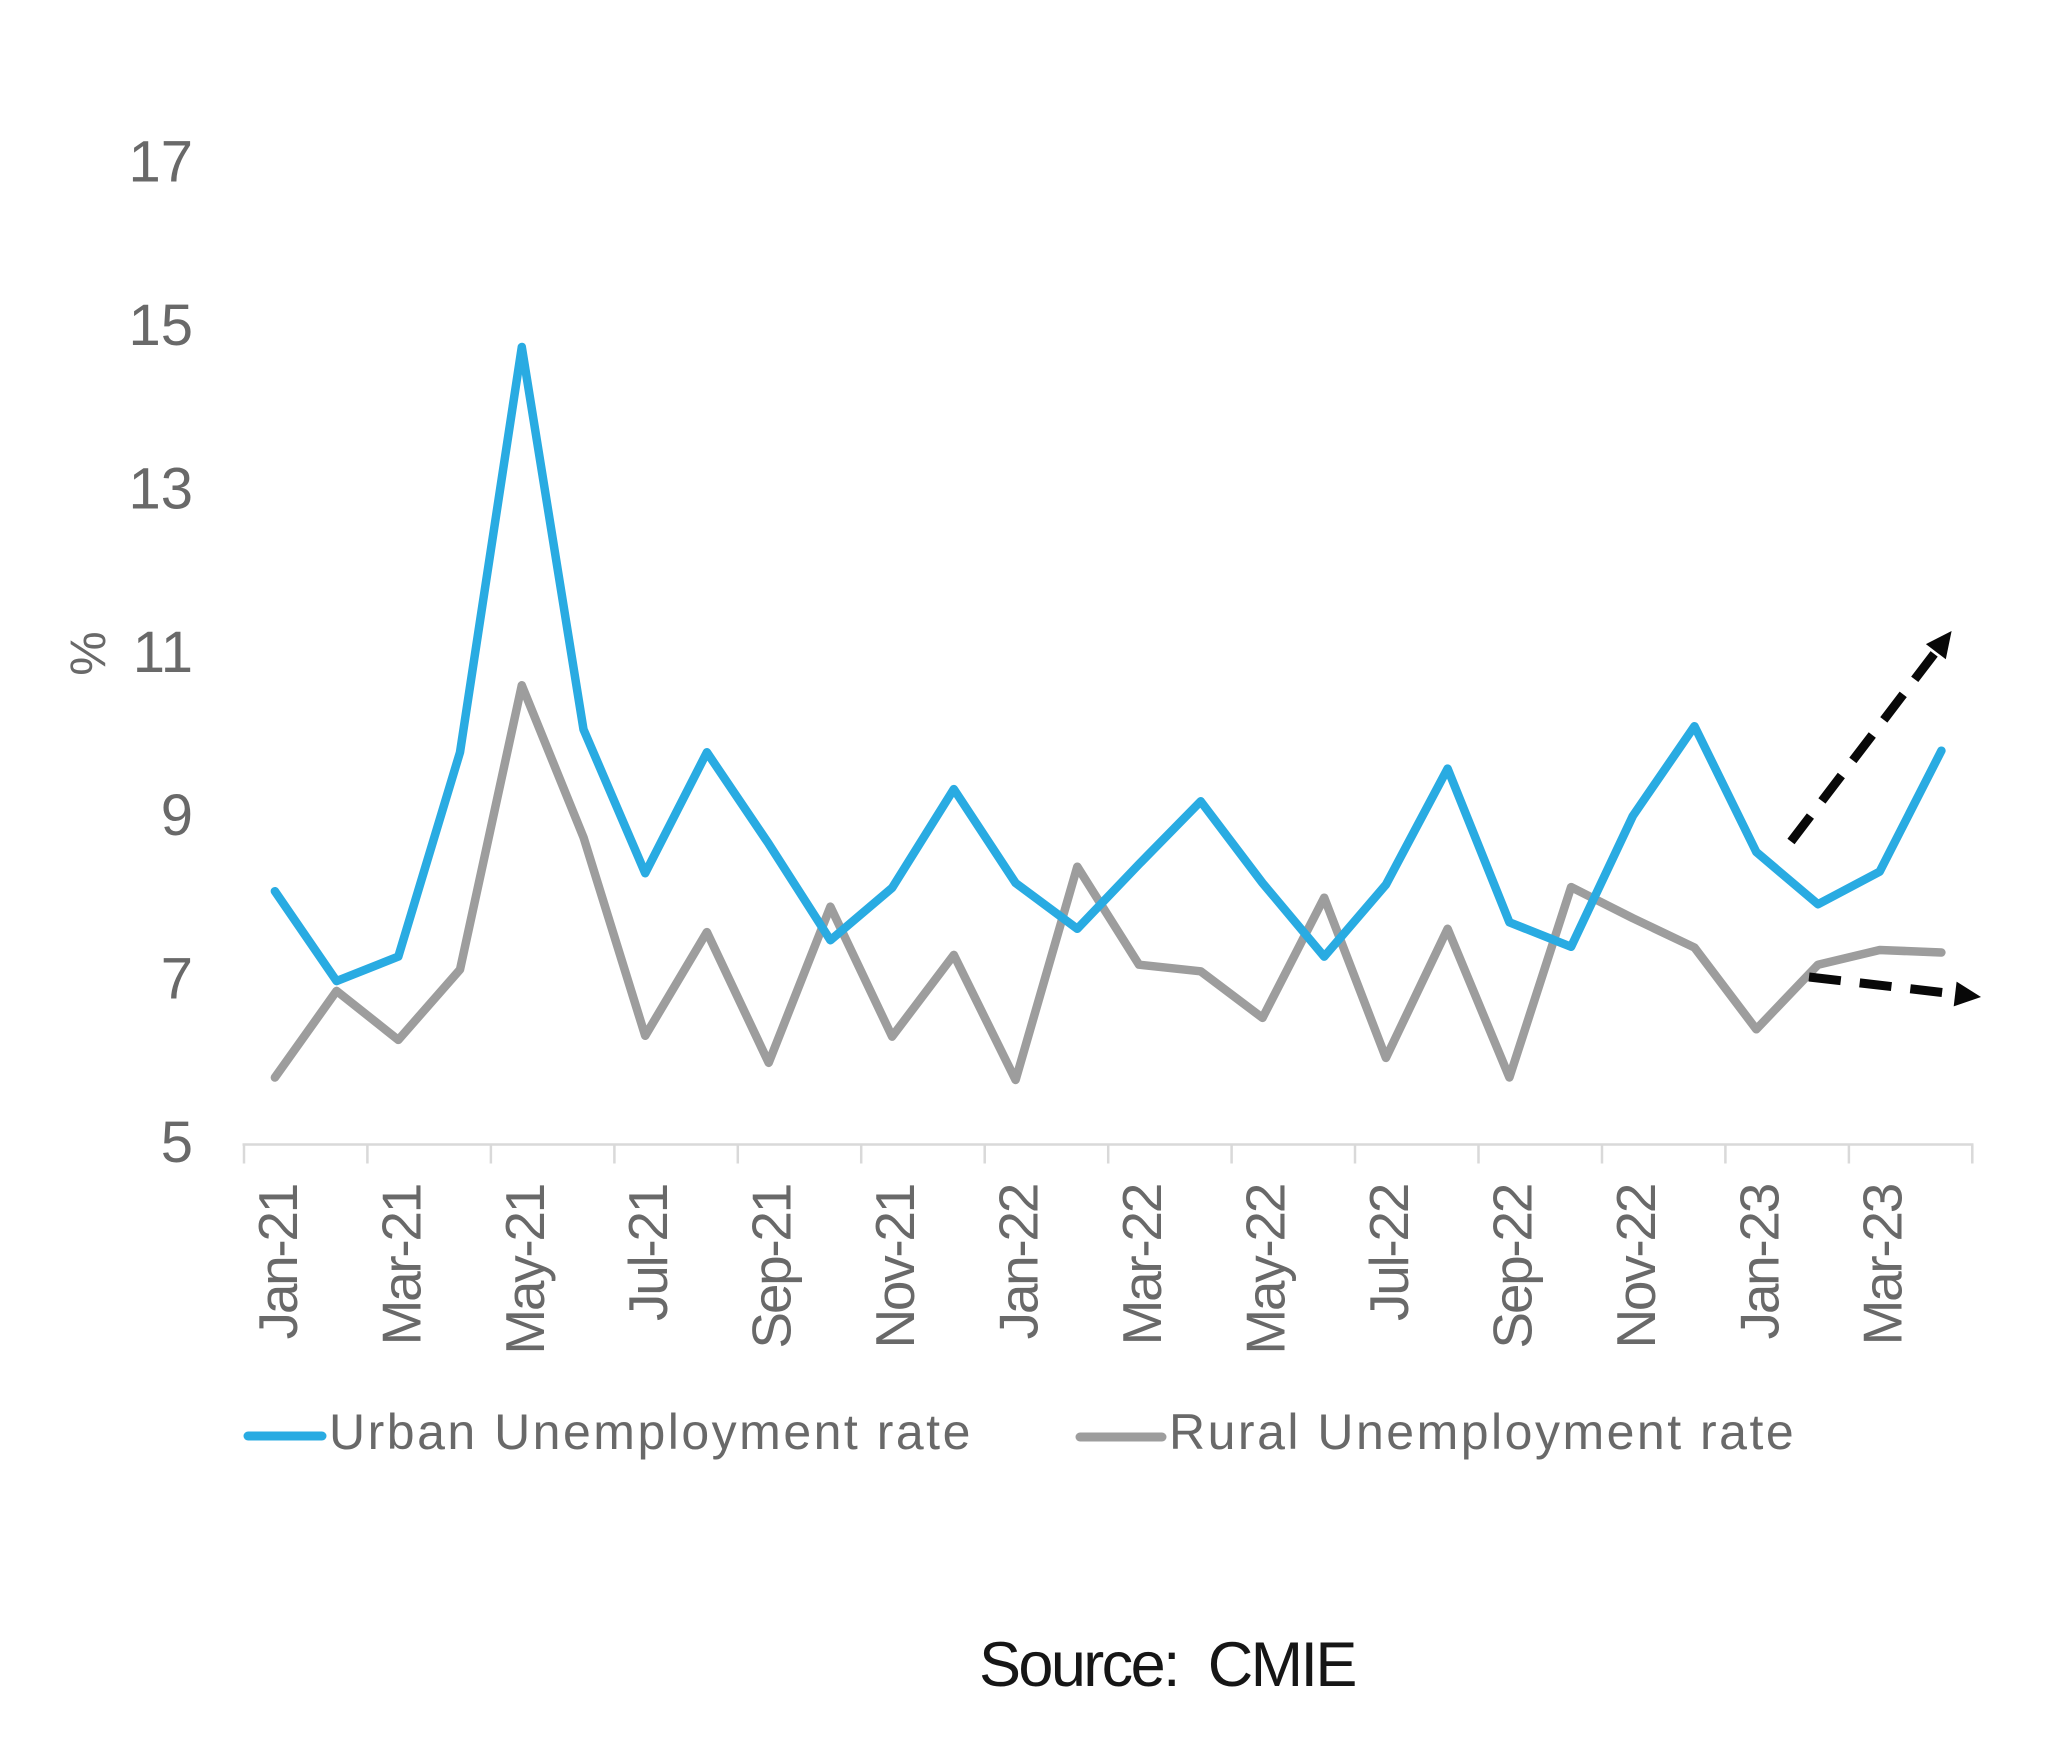 The height and width of the screenshot is (1763, 2059). Describe the element at coordinates (160, 325) in the screenshot. I see `svg-text: 15` at that location.